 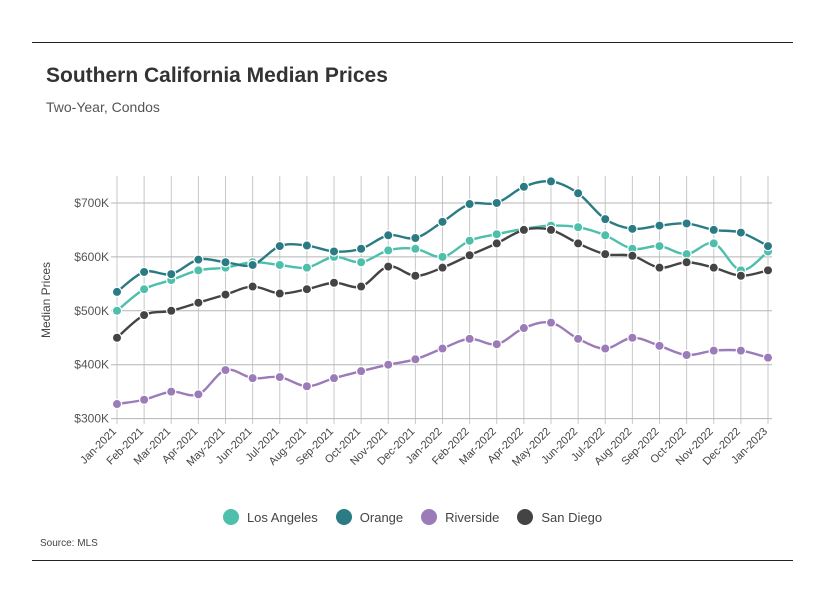 What do you see at coordinates (472, 517) in the screenshot?
I see `legend-label: Riverside` at bounding box center [472, 517].